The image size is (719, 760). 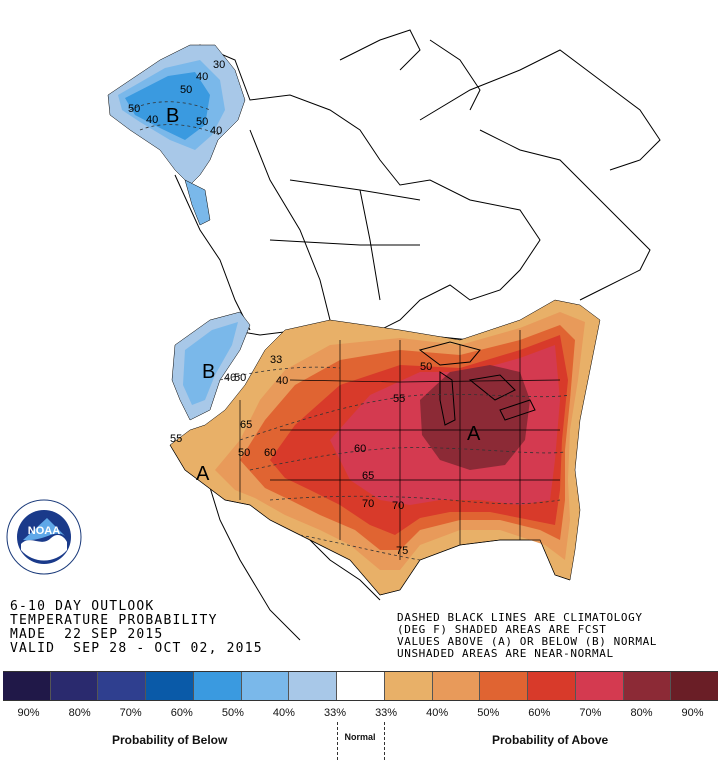 I want to click on outlook-made-date: MADE 22 SEP 2015, so click(x=87, y=634).